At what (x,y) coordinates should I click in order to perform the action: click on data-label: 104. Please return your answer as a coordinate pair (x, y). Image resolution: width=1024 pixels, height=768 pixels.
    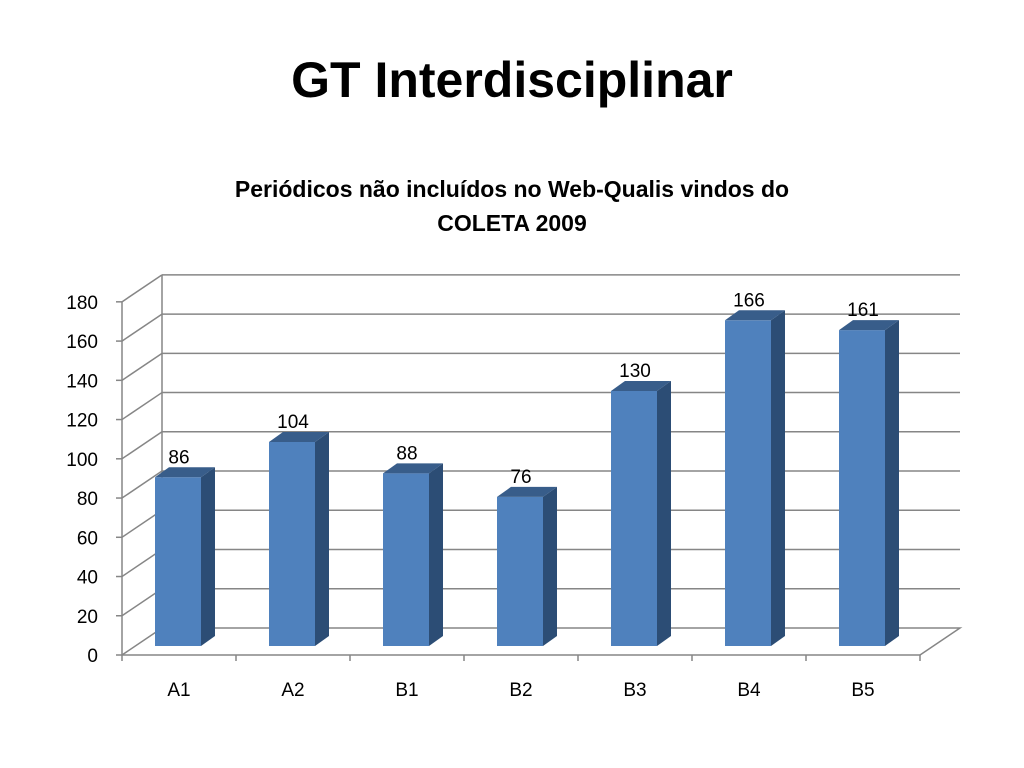
    Looking at the image, I should click on (293, 422).